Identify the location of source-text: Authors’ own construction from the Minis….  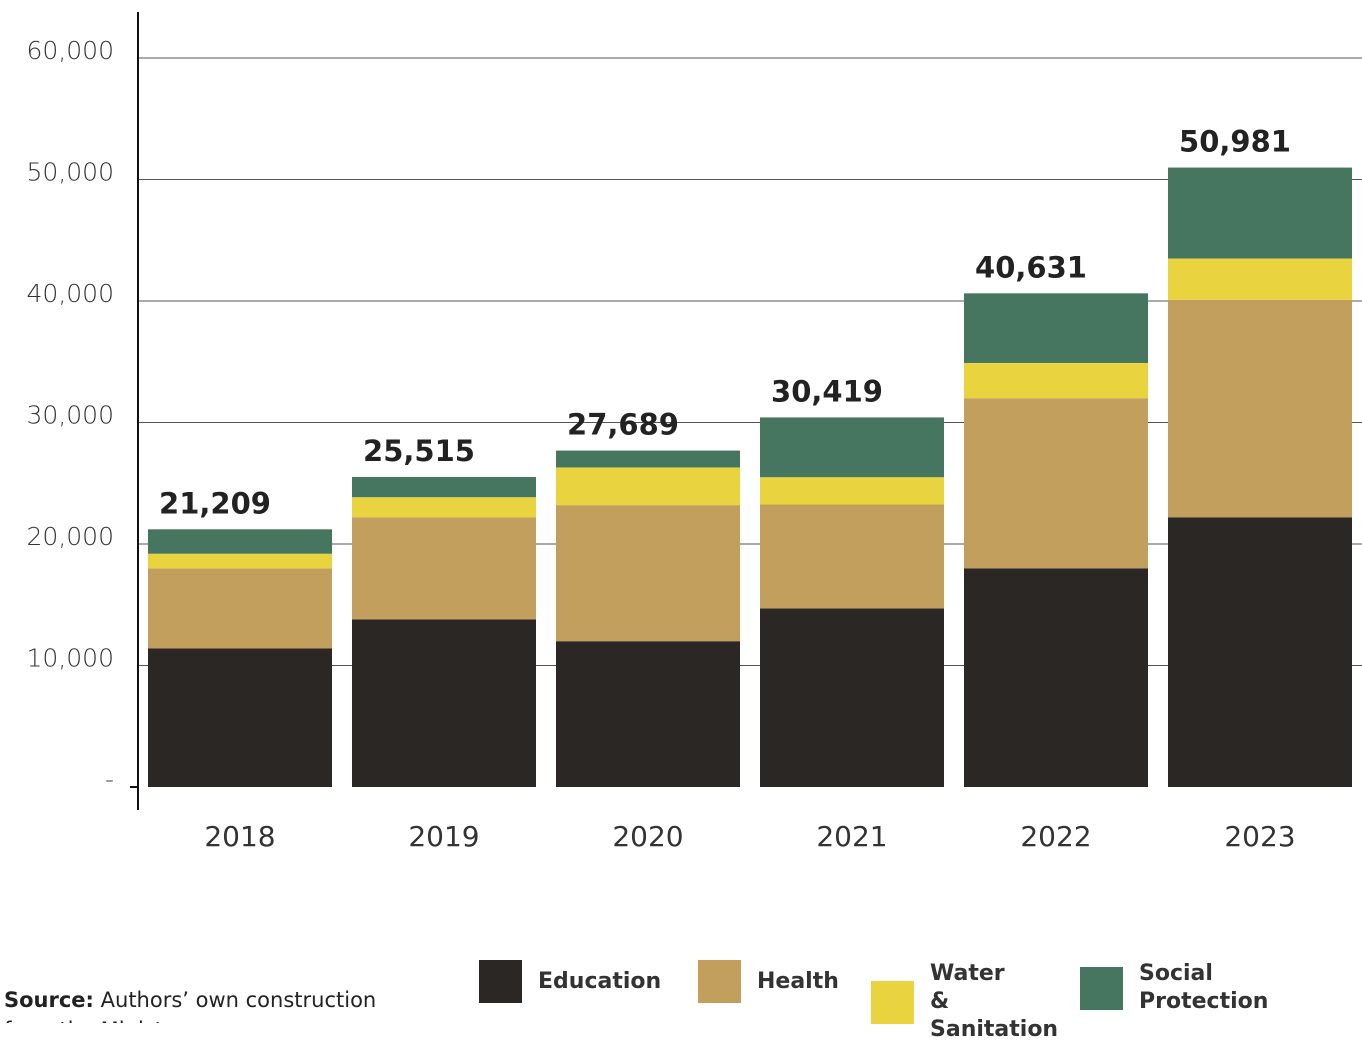
(190, 1005).